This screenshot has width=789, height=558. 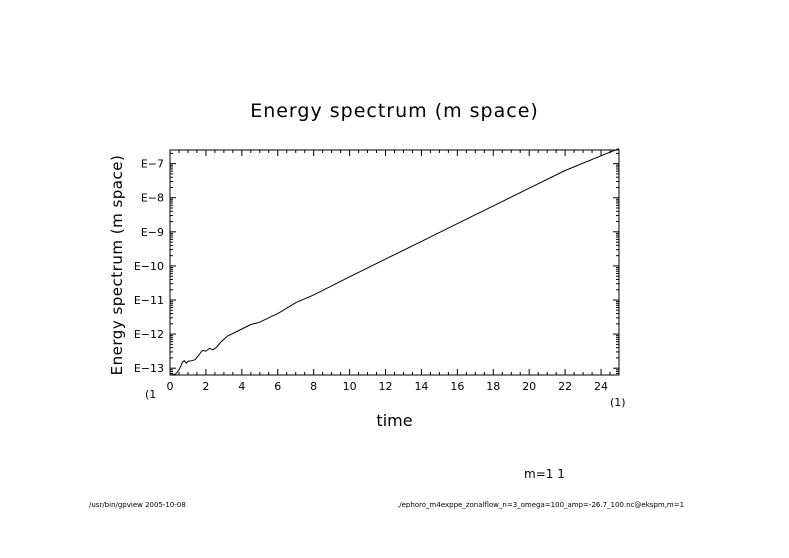 What do you see at coordinates (241, 386) in the screenshot?
I see `x-tick-label: 4` at bounding box center [241, 386].